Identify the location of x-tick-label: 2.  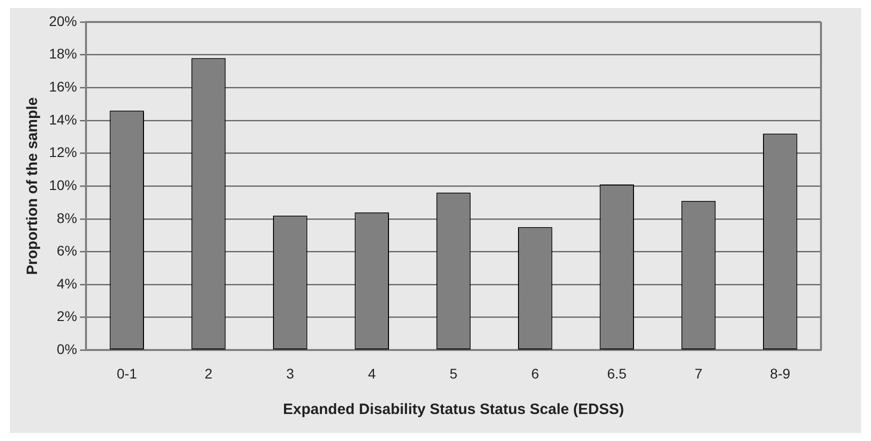
(208, 373).